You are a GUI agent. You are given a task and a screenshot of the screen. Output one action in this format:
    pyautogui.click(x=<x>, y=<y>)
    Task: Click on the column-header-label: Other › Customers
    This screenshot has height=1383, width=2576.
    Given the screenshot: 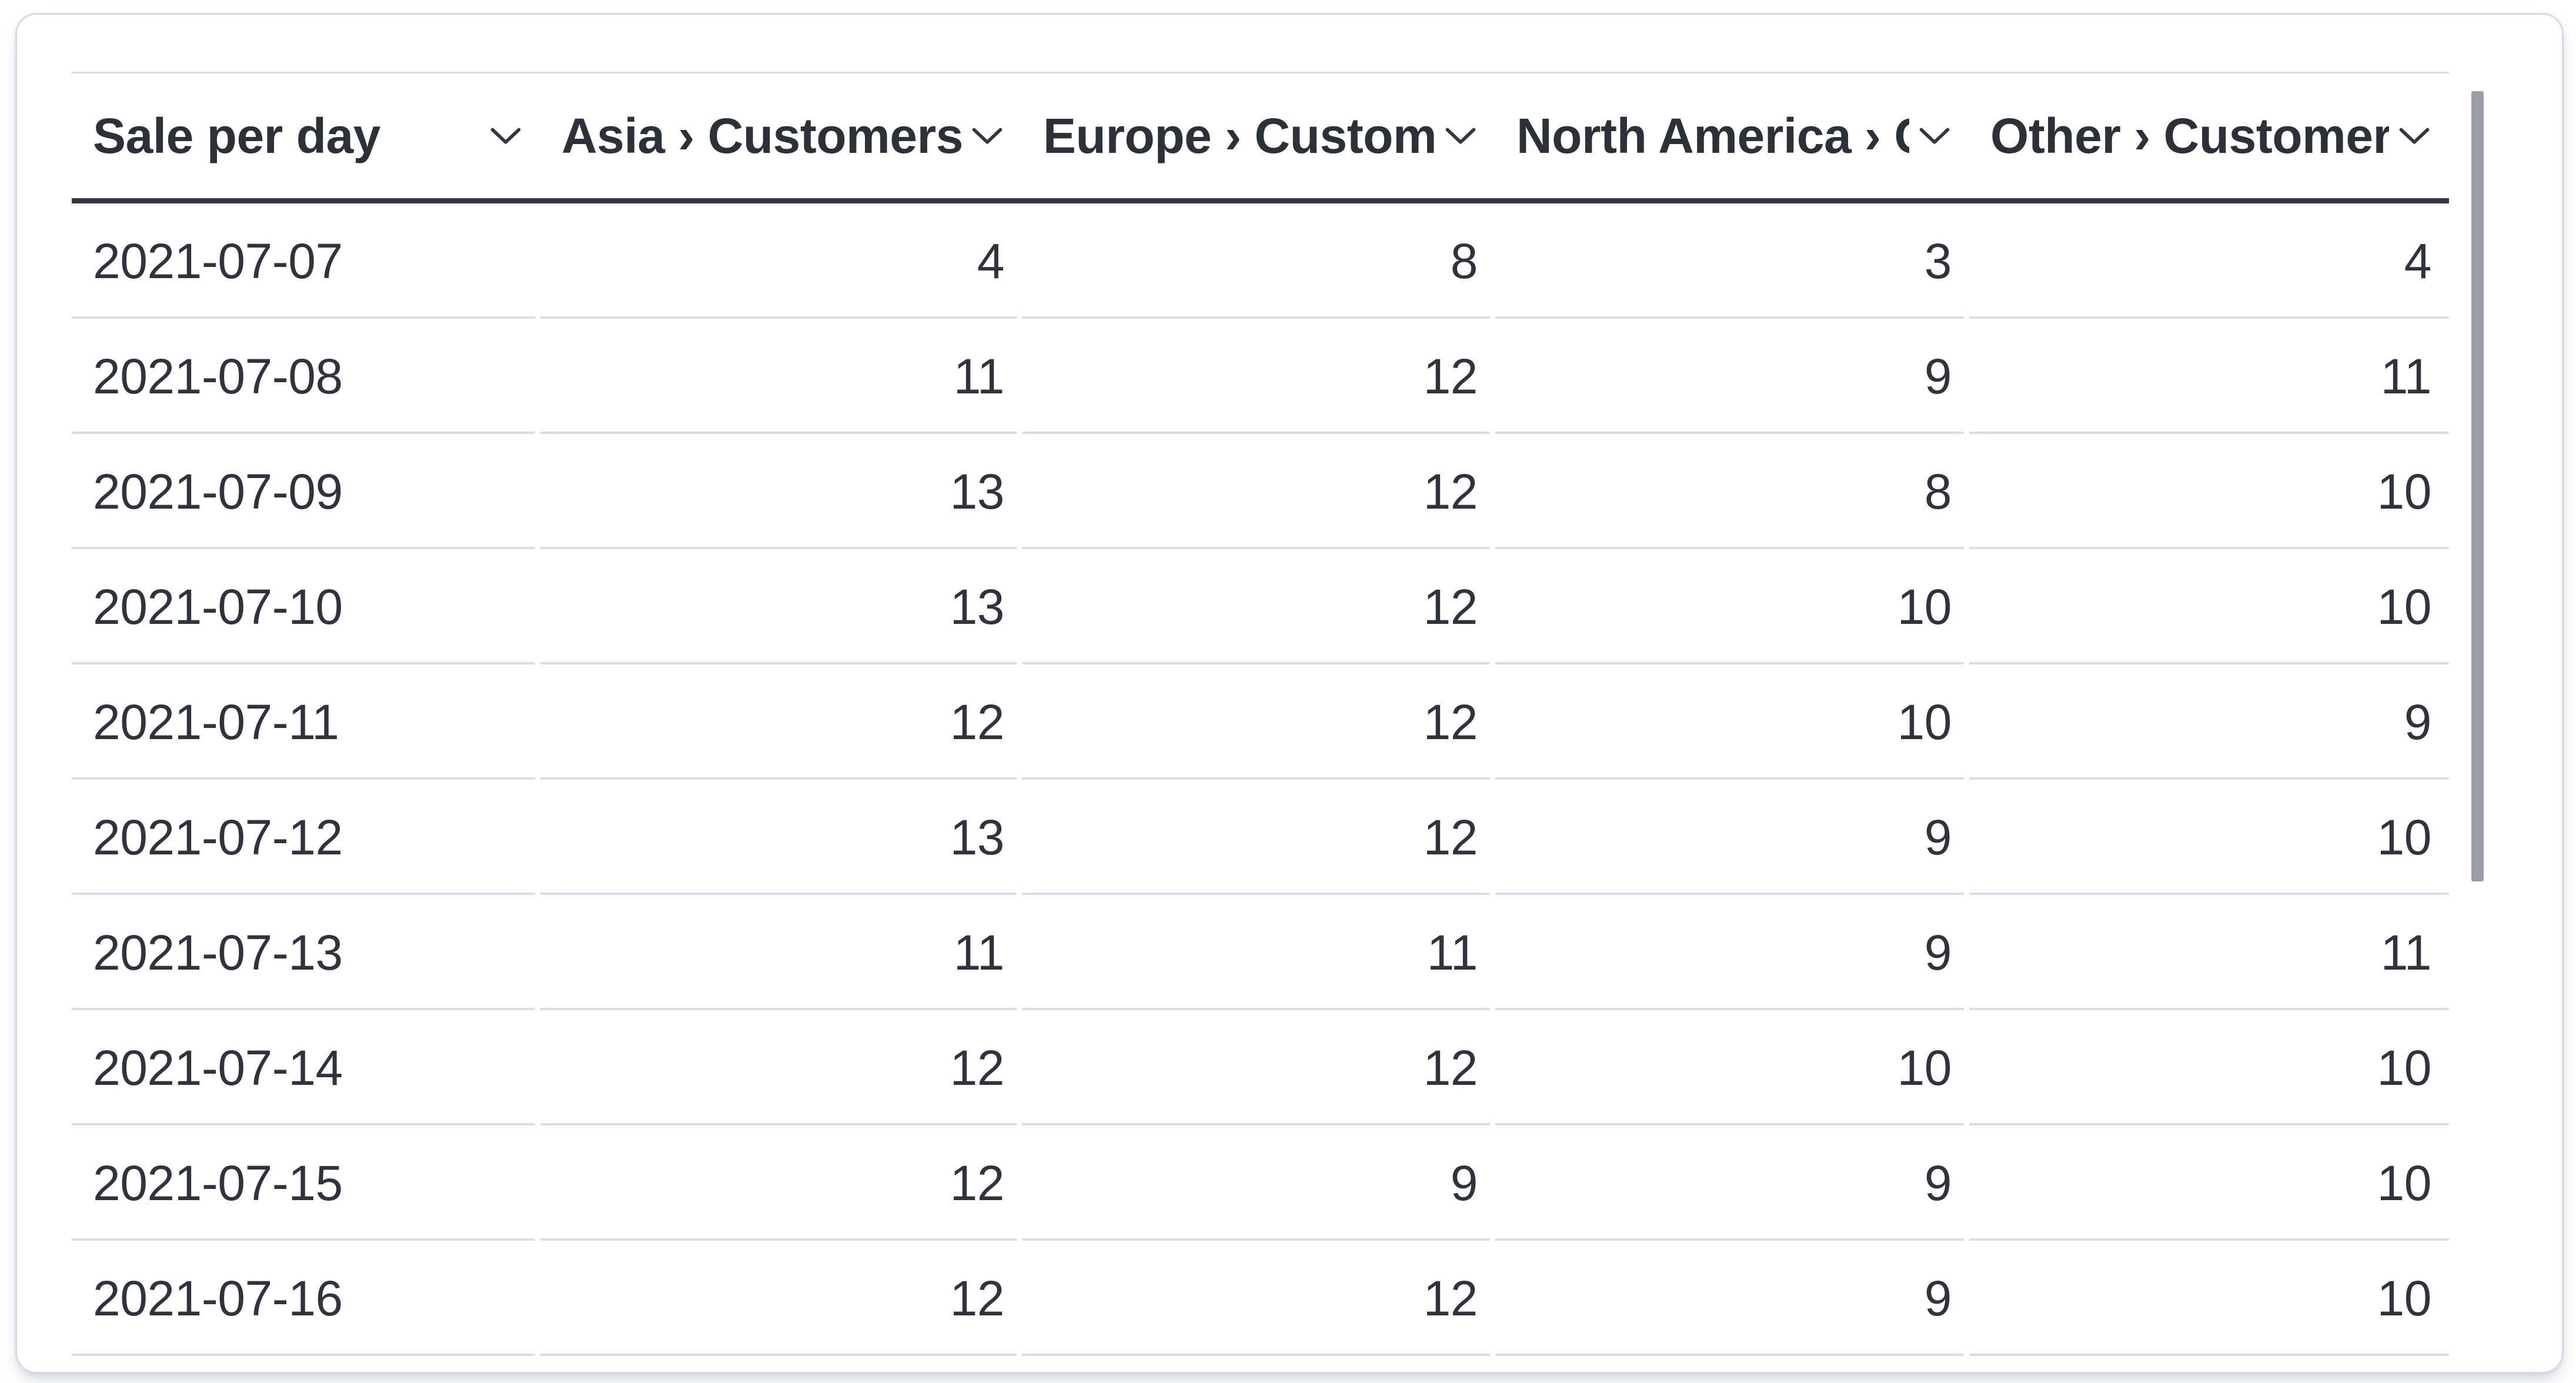 What is the action you would take?
    pyautogui.click(x=2189, y=135)
    